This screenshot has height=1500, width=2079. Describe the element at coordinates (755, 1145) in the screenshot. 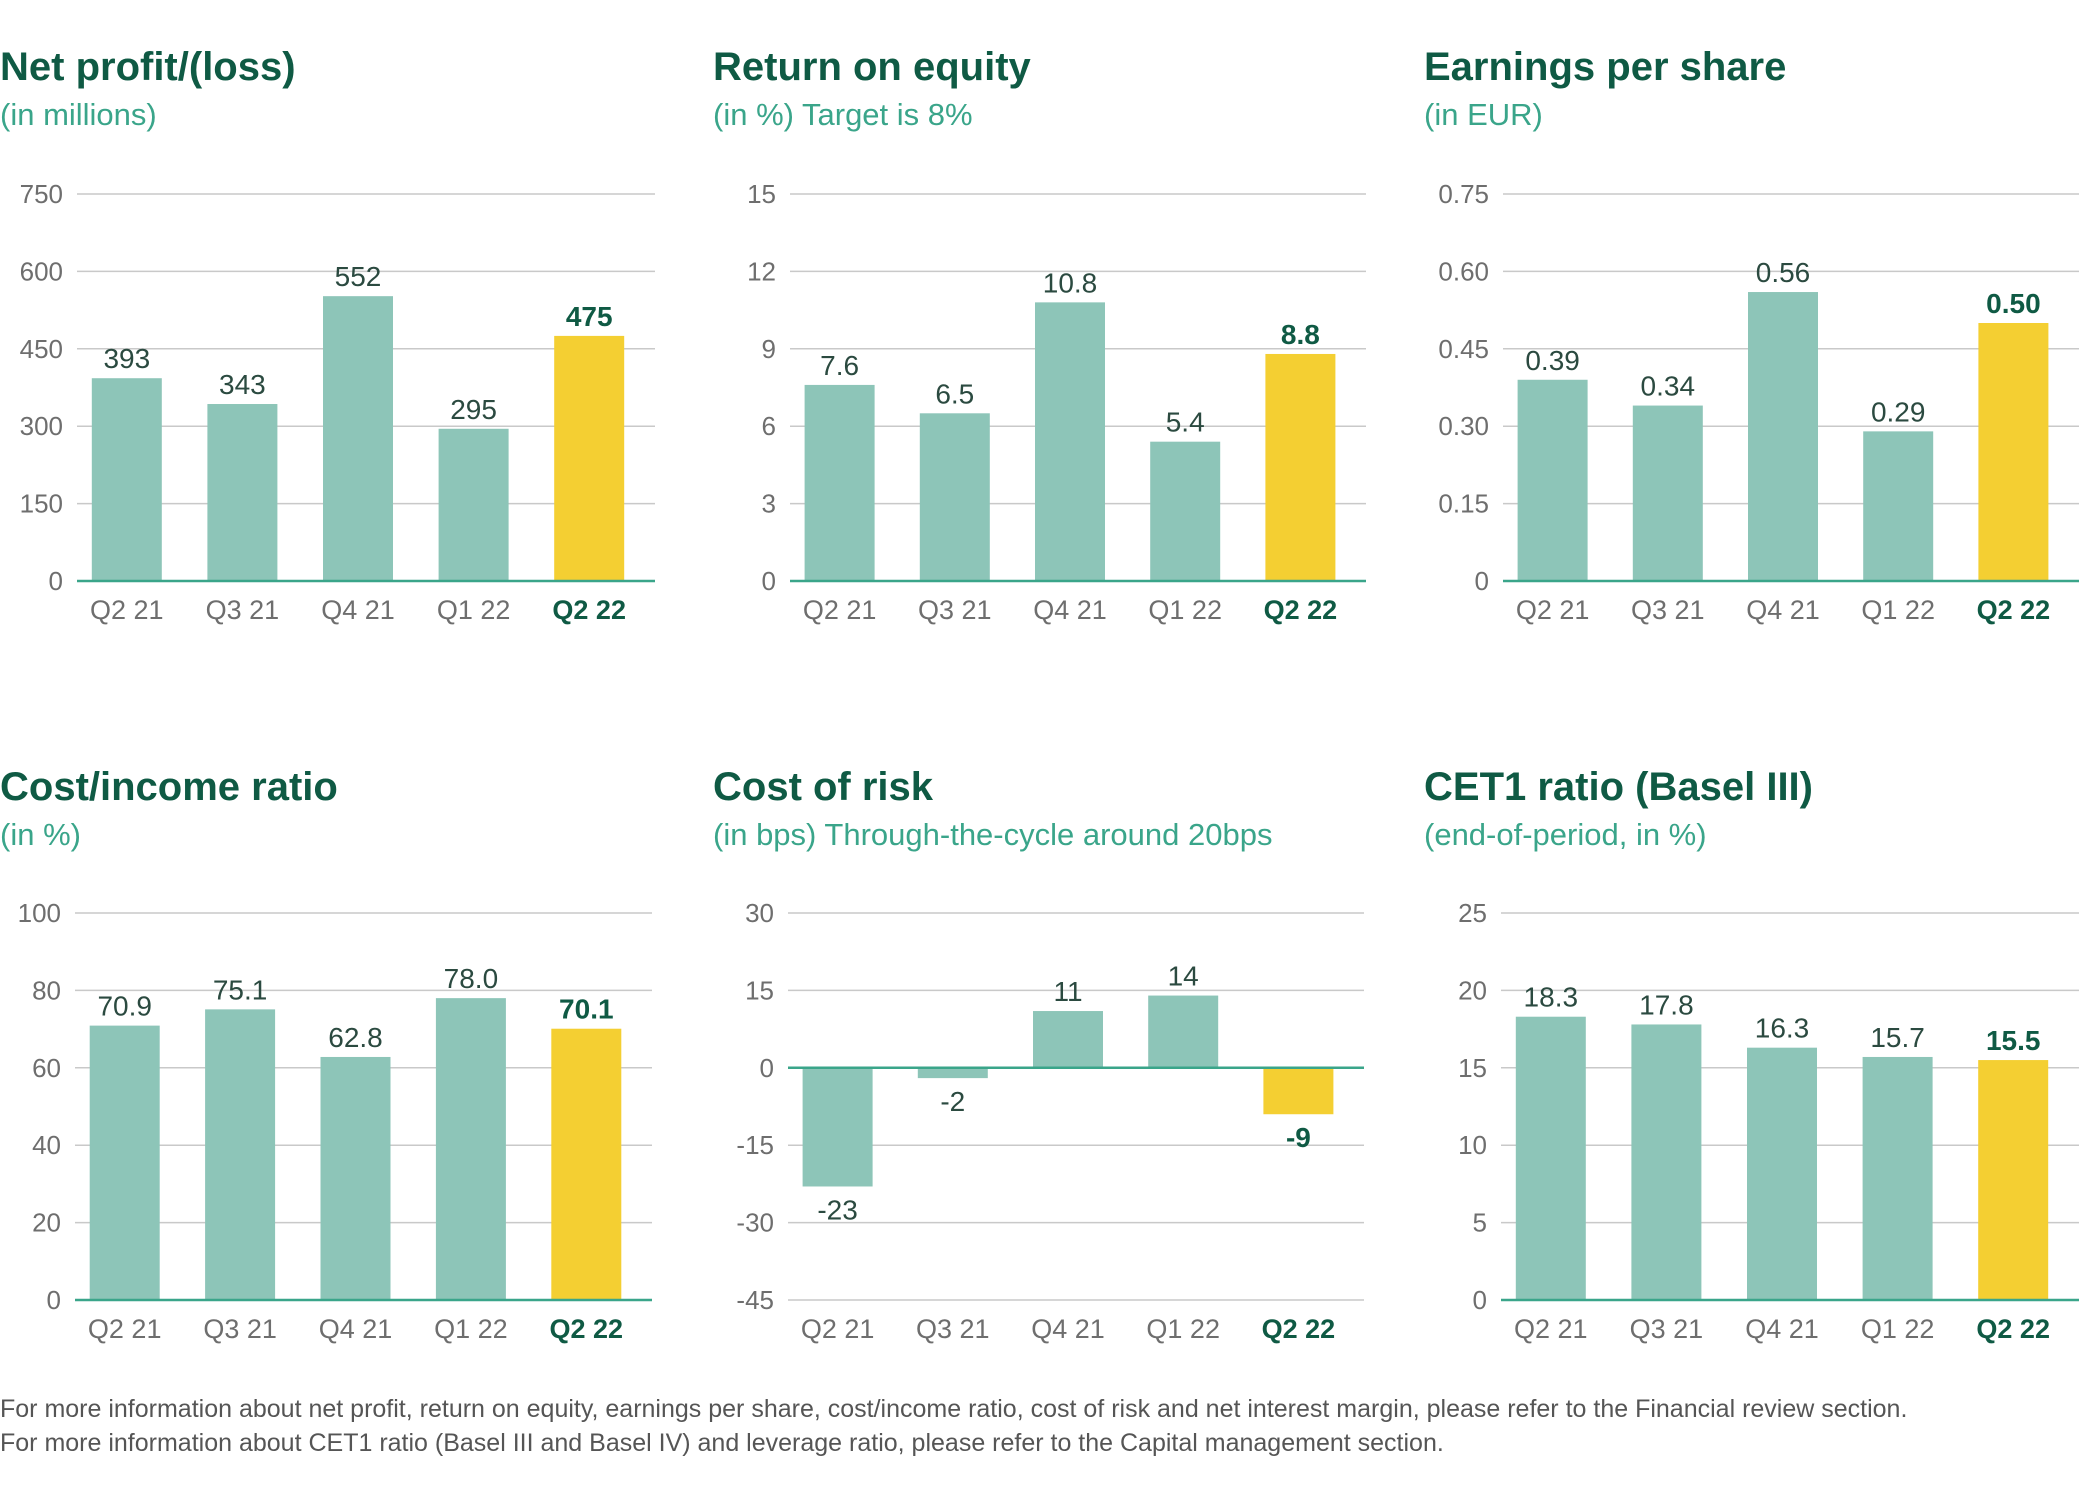

I see `y-tick-label: -15` at that location.